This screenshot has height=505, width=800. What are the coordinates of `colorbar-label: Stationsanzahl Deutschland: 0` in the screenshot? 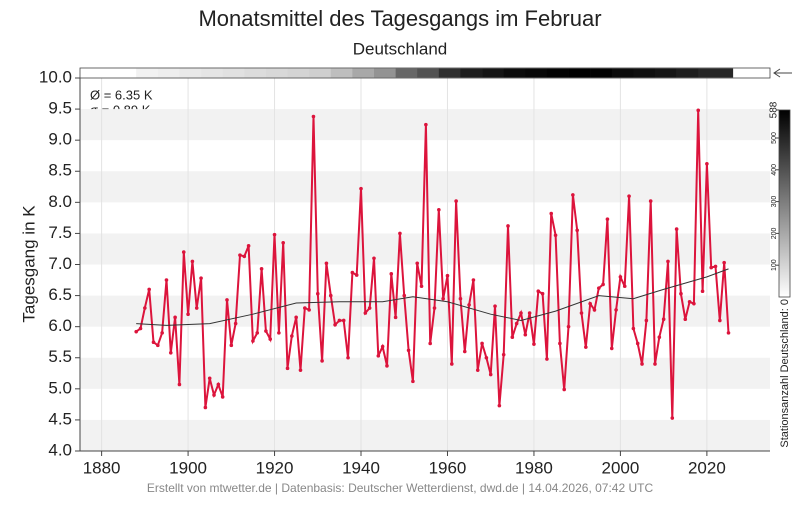 It's located at (785, 373).